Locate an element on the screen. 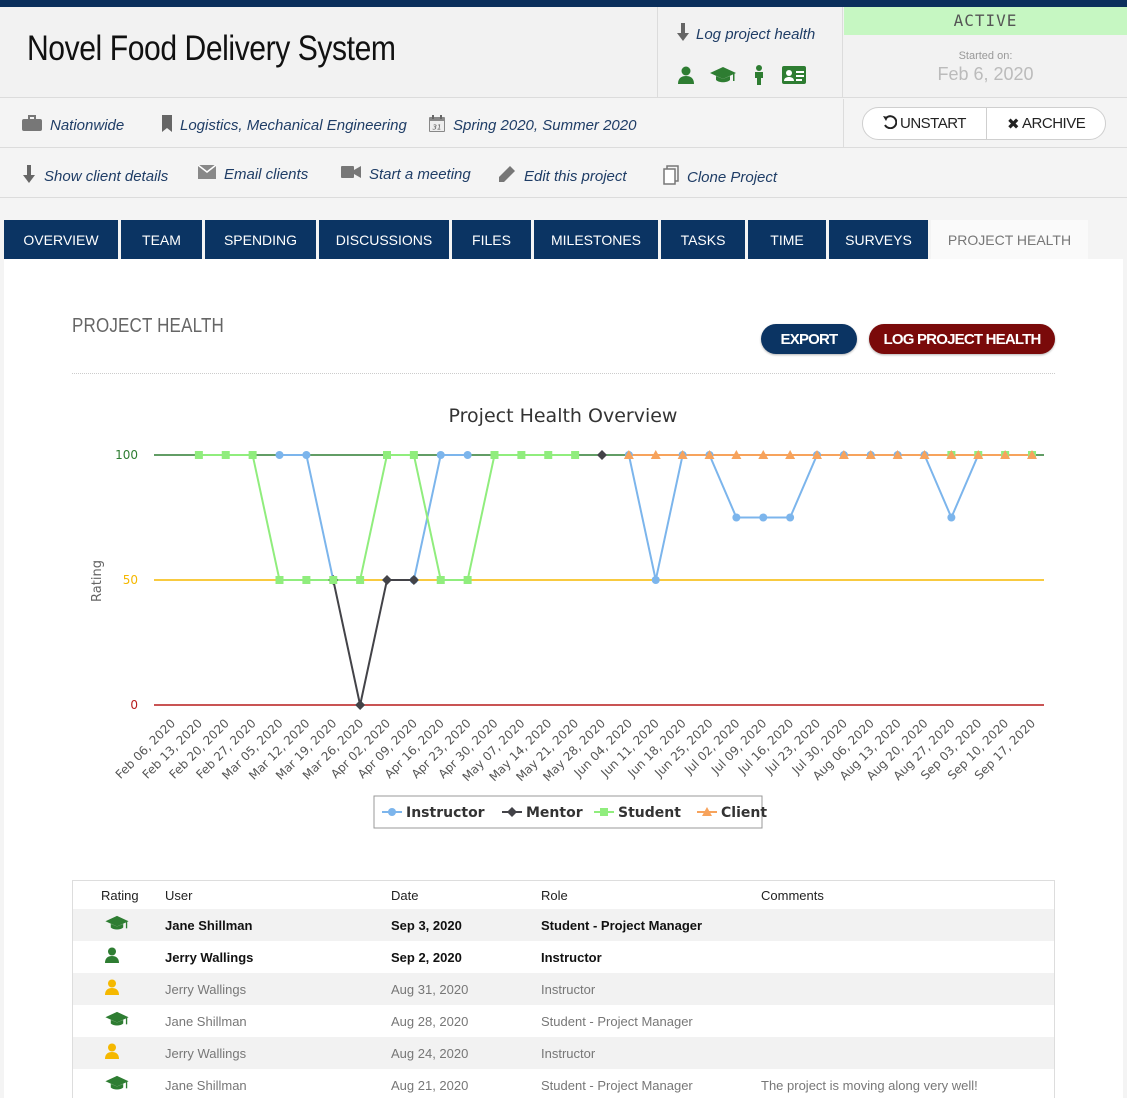 Image resolution: width=1127 pixels, height=1098 pixels. table-row: Jerry Wallings Aug 24, 2020 Instructor is located at coordinates (563, 1053).